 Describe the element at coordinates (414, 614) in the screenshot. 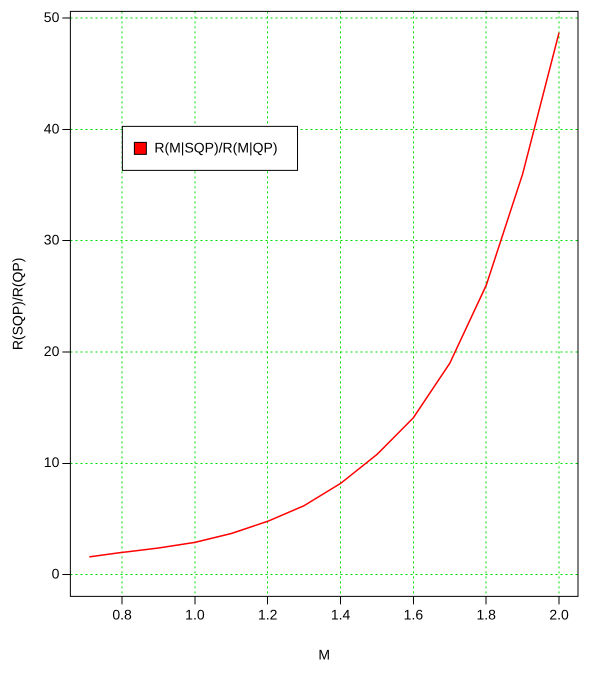

I see `x-tick-label: 1.6` at that location.